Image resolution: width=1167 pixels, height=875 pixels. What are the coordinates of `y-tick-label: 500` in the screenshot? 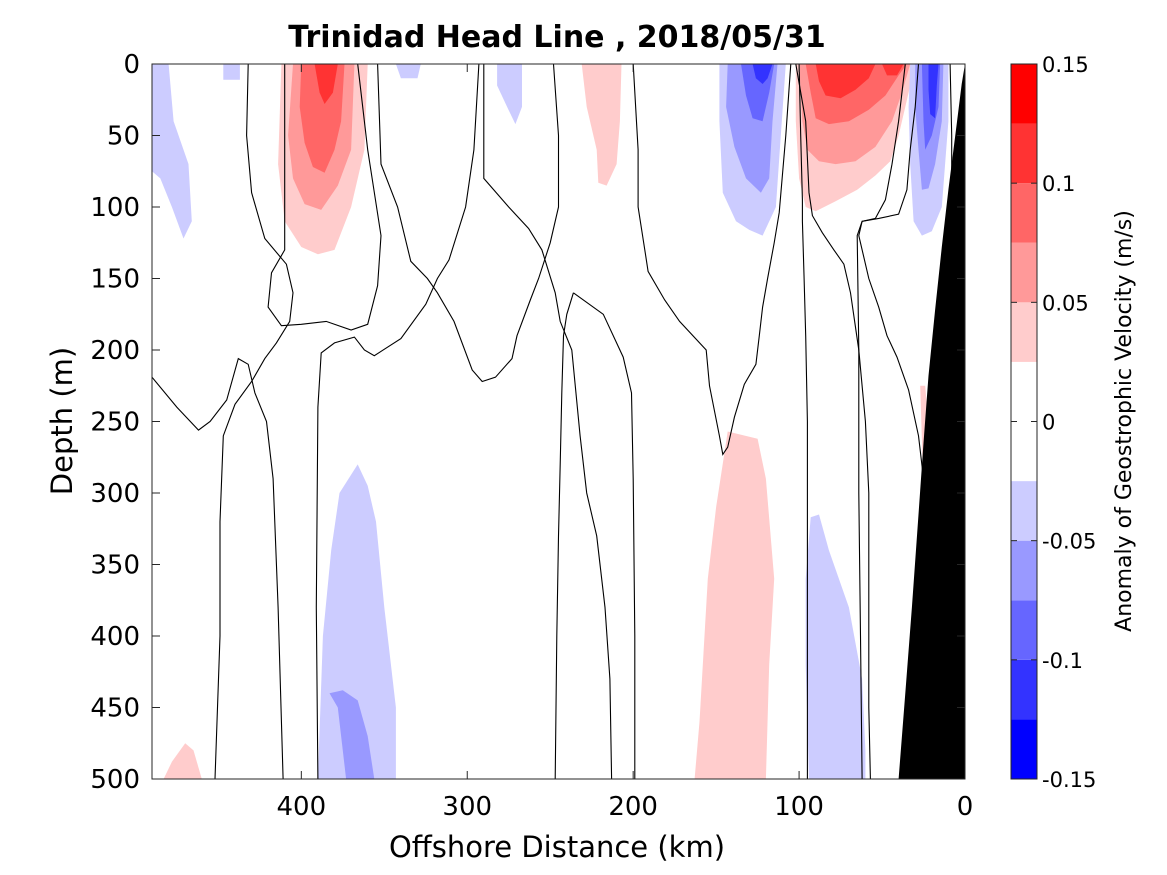 It's located at (115, 780).